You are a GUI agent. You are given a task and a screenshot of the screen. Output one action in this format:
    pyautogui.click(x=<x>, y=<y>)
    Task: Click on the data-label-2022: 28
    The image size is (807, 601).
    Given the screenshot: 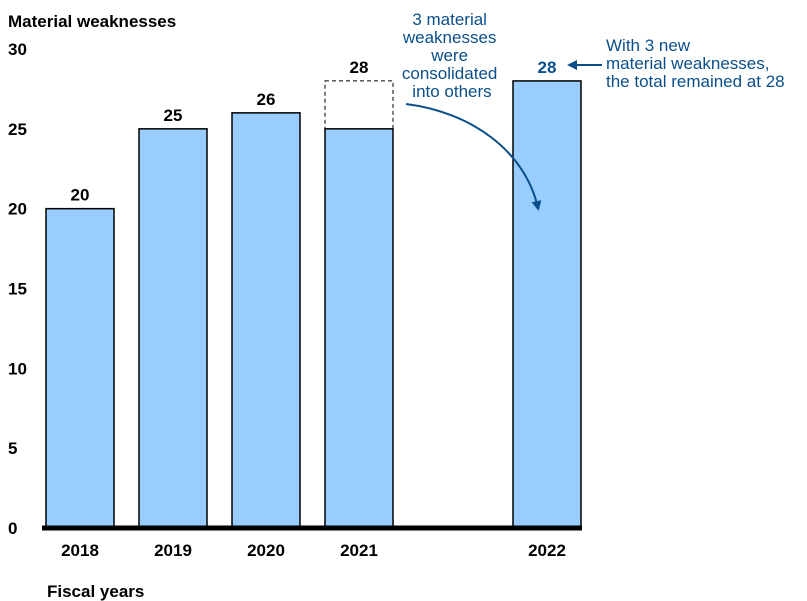 What is the action you would take?
    pyautogui.click(x=547, y=67)
    